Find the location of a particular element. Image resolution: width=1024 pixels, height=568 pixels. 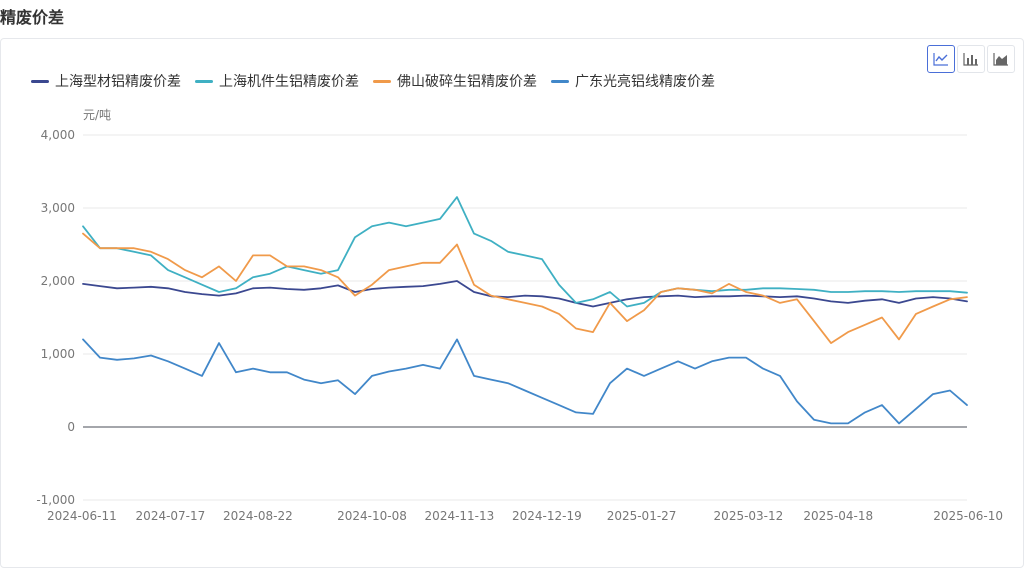

page-title: 精废价差 is located at coordinates (32, 17).